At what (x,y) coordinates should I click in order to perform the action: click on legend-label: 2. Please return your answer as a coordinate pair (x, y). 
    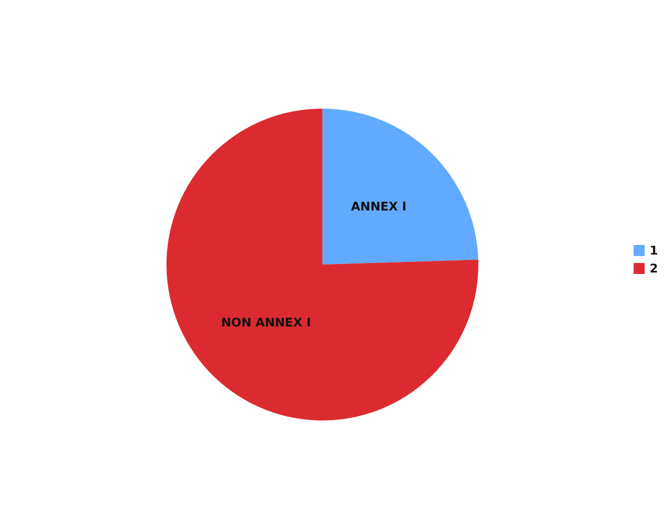
    Looking at the image, I should click on (654, 269).